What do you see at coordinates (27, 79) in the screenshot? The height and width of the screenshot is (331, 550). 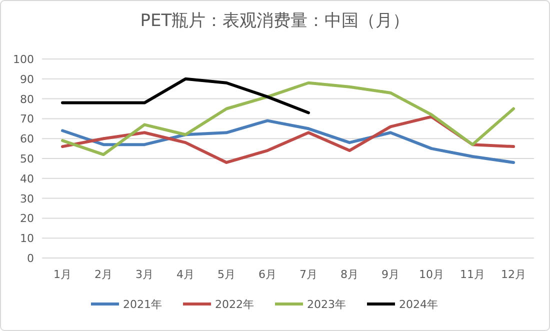 I see `y-tick-label: 90` at bounding box center [27, 79].